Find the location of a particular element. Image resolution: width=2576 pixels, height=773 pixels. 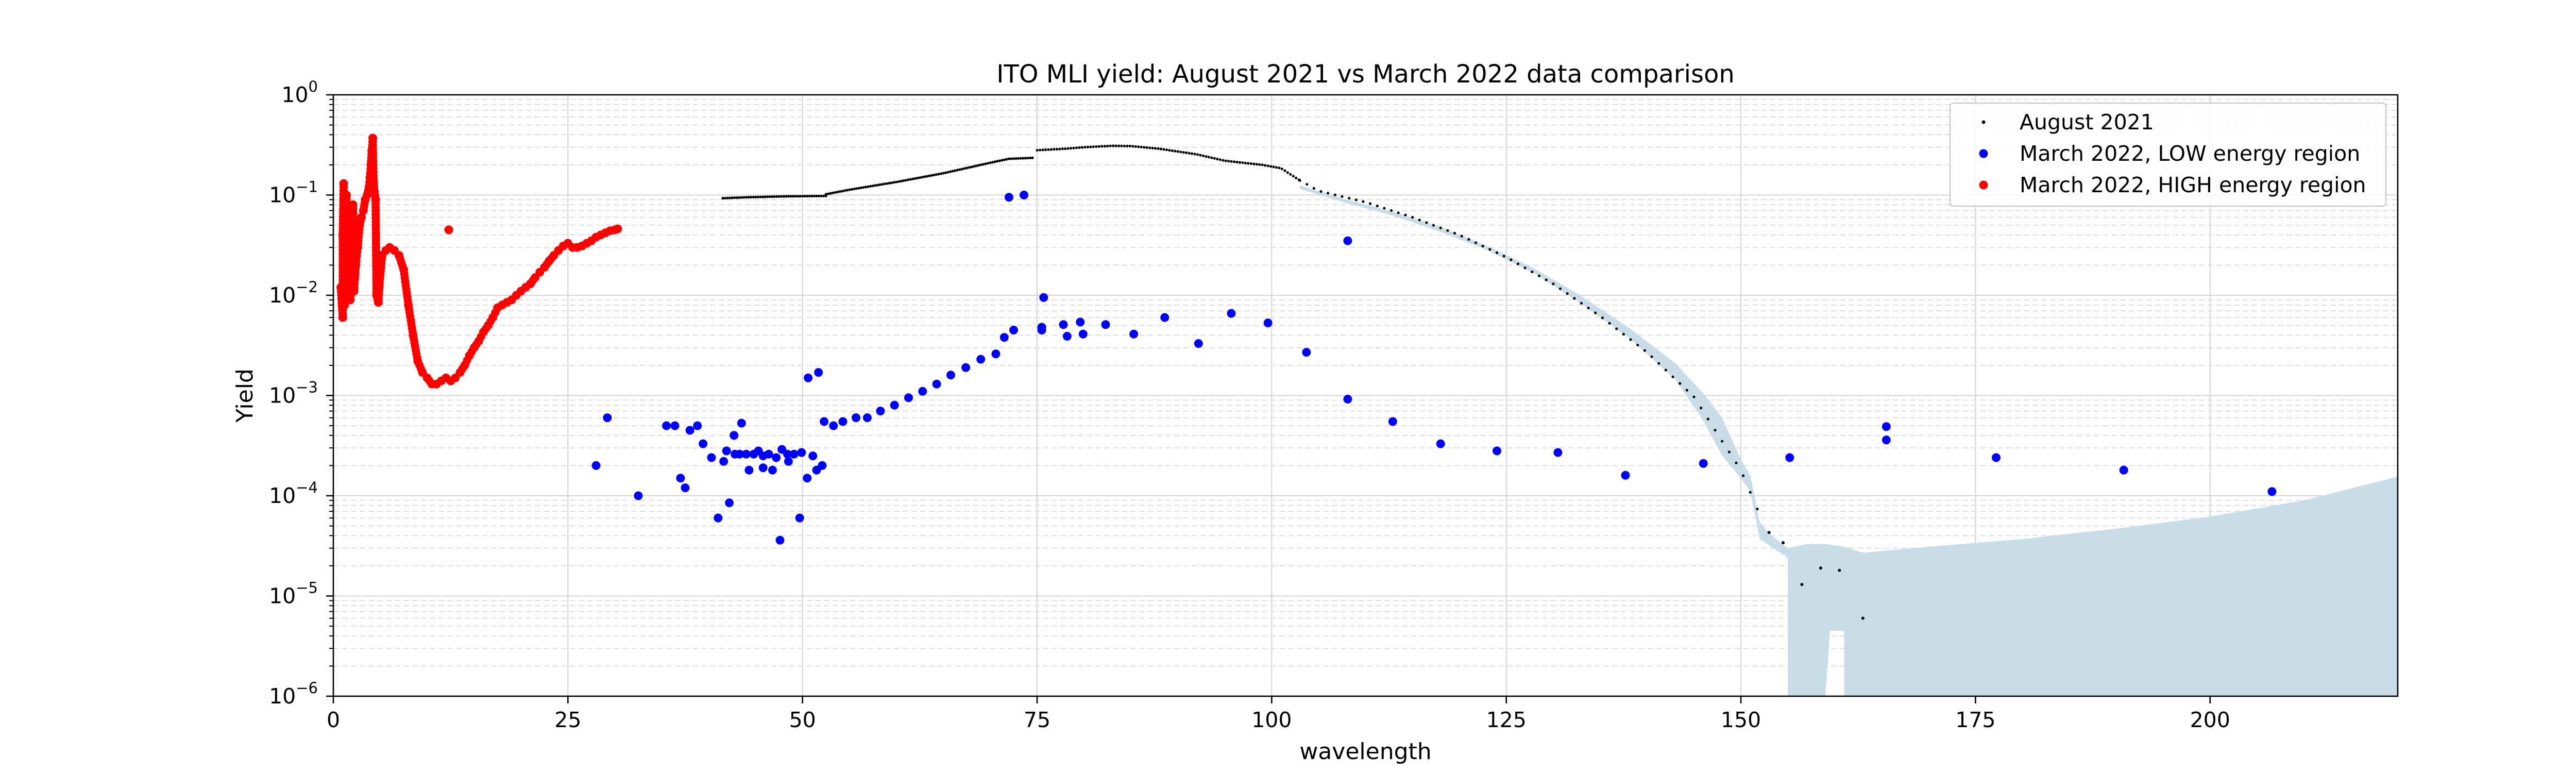

y-tick-label: 10−1 is located at coordinates (293, 193).